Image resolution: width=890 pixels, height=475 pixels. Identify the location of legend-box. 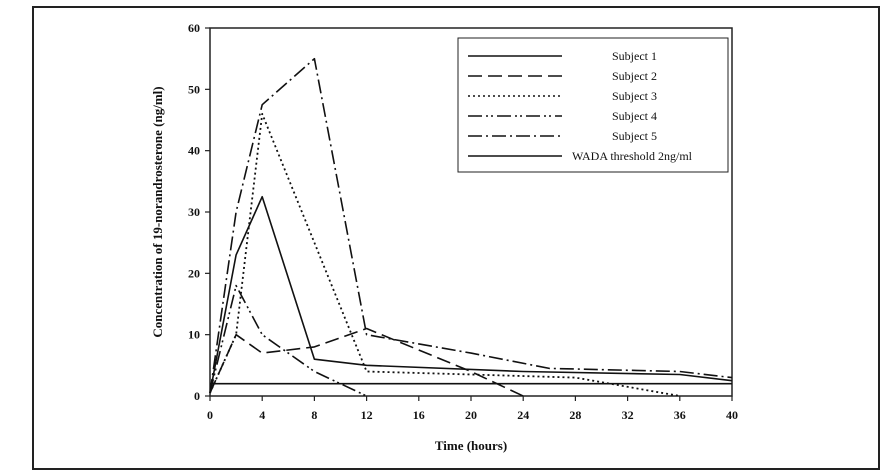
(593, 105).